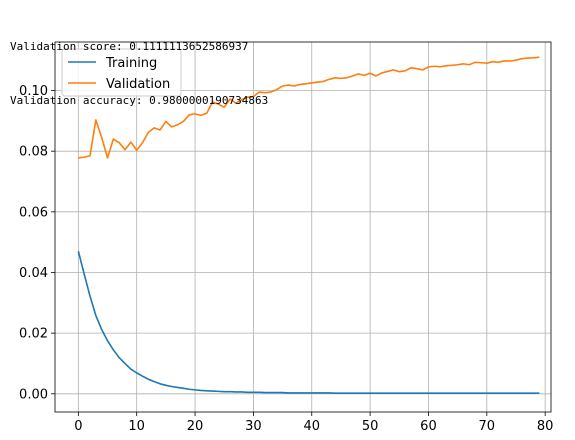 This screenshot has width=575, height=440. Describe the element at coordinates (78, 426) in the screenshot. I see `x-tick-label: 0` at that location.